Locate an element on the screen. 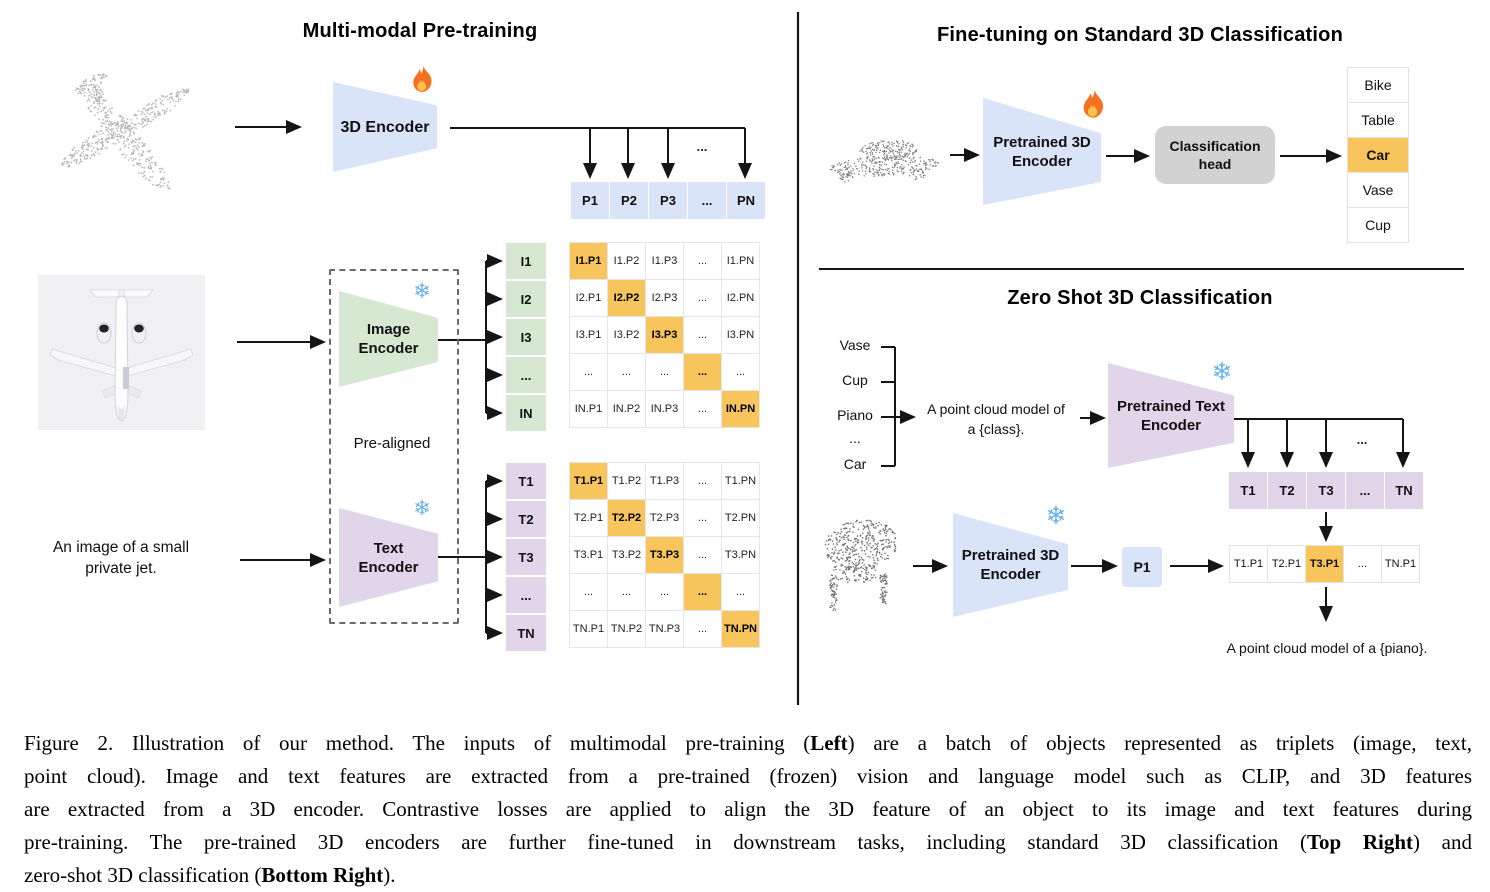  p-cell: P2 is located at coordinates (629, 200).